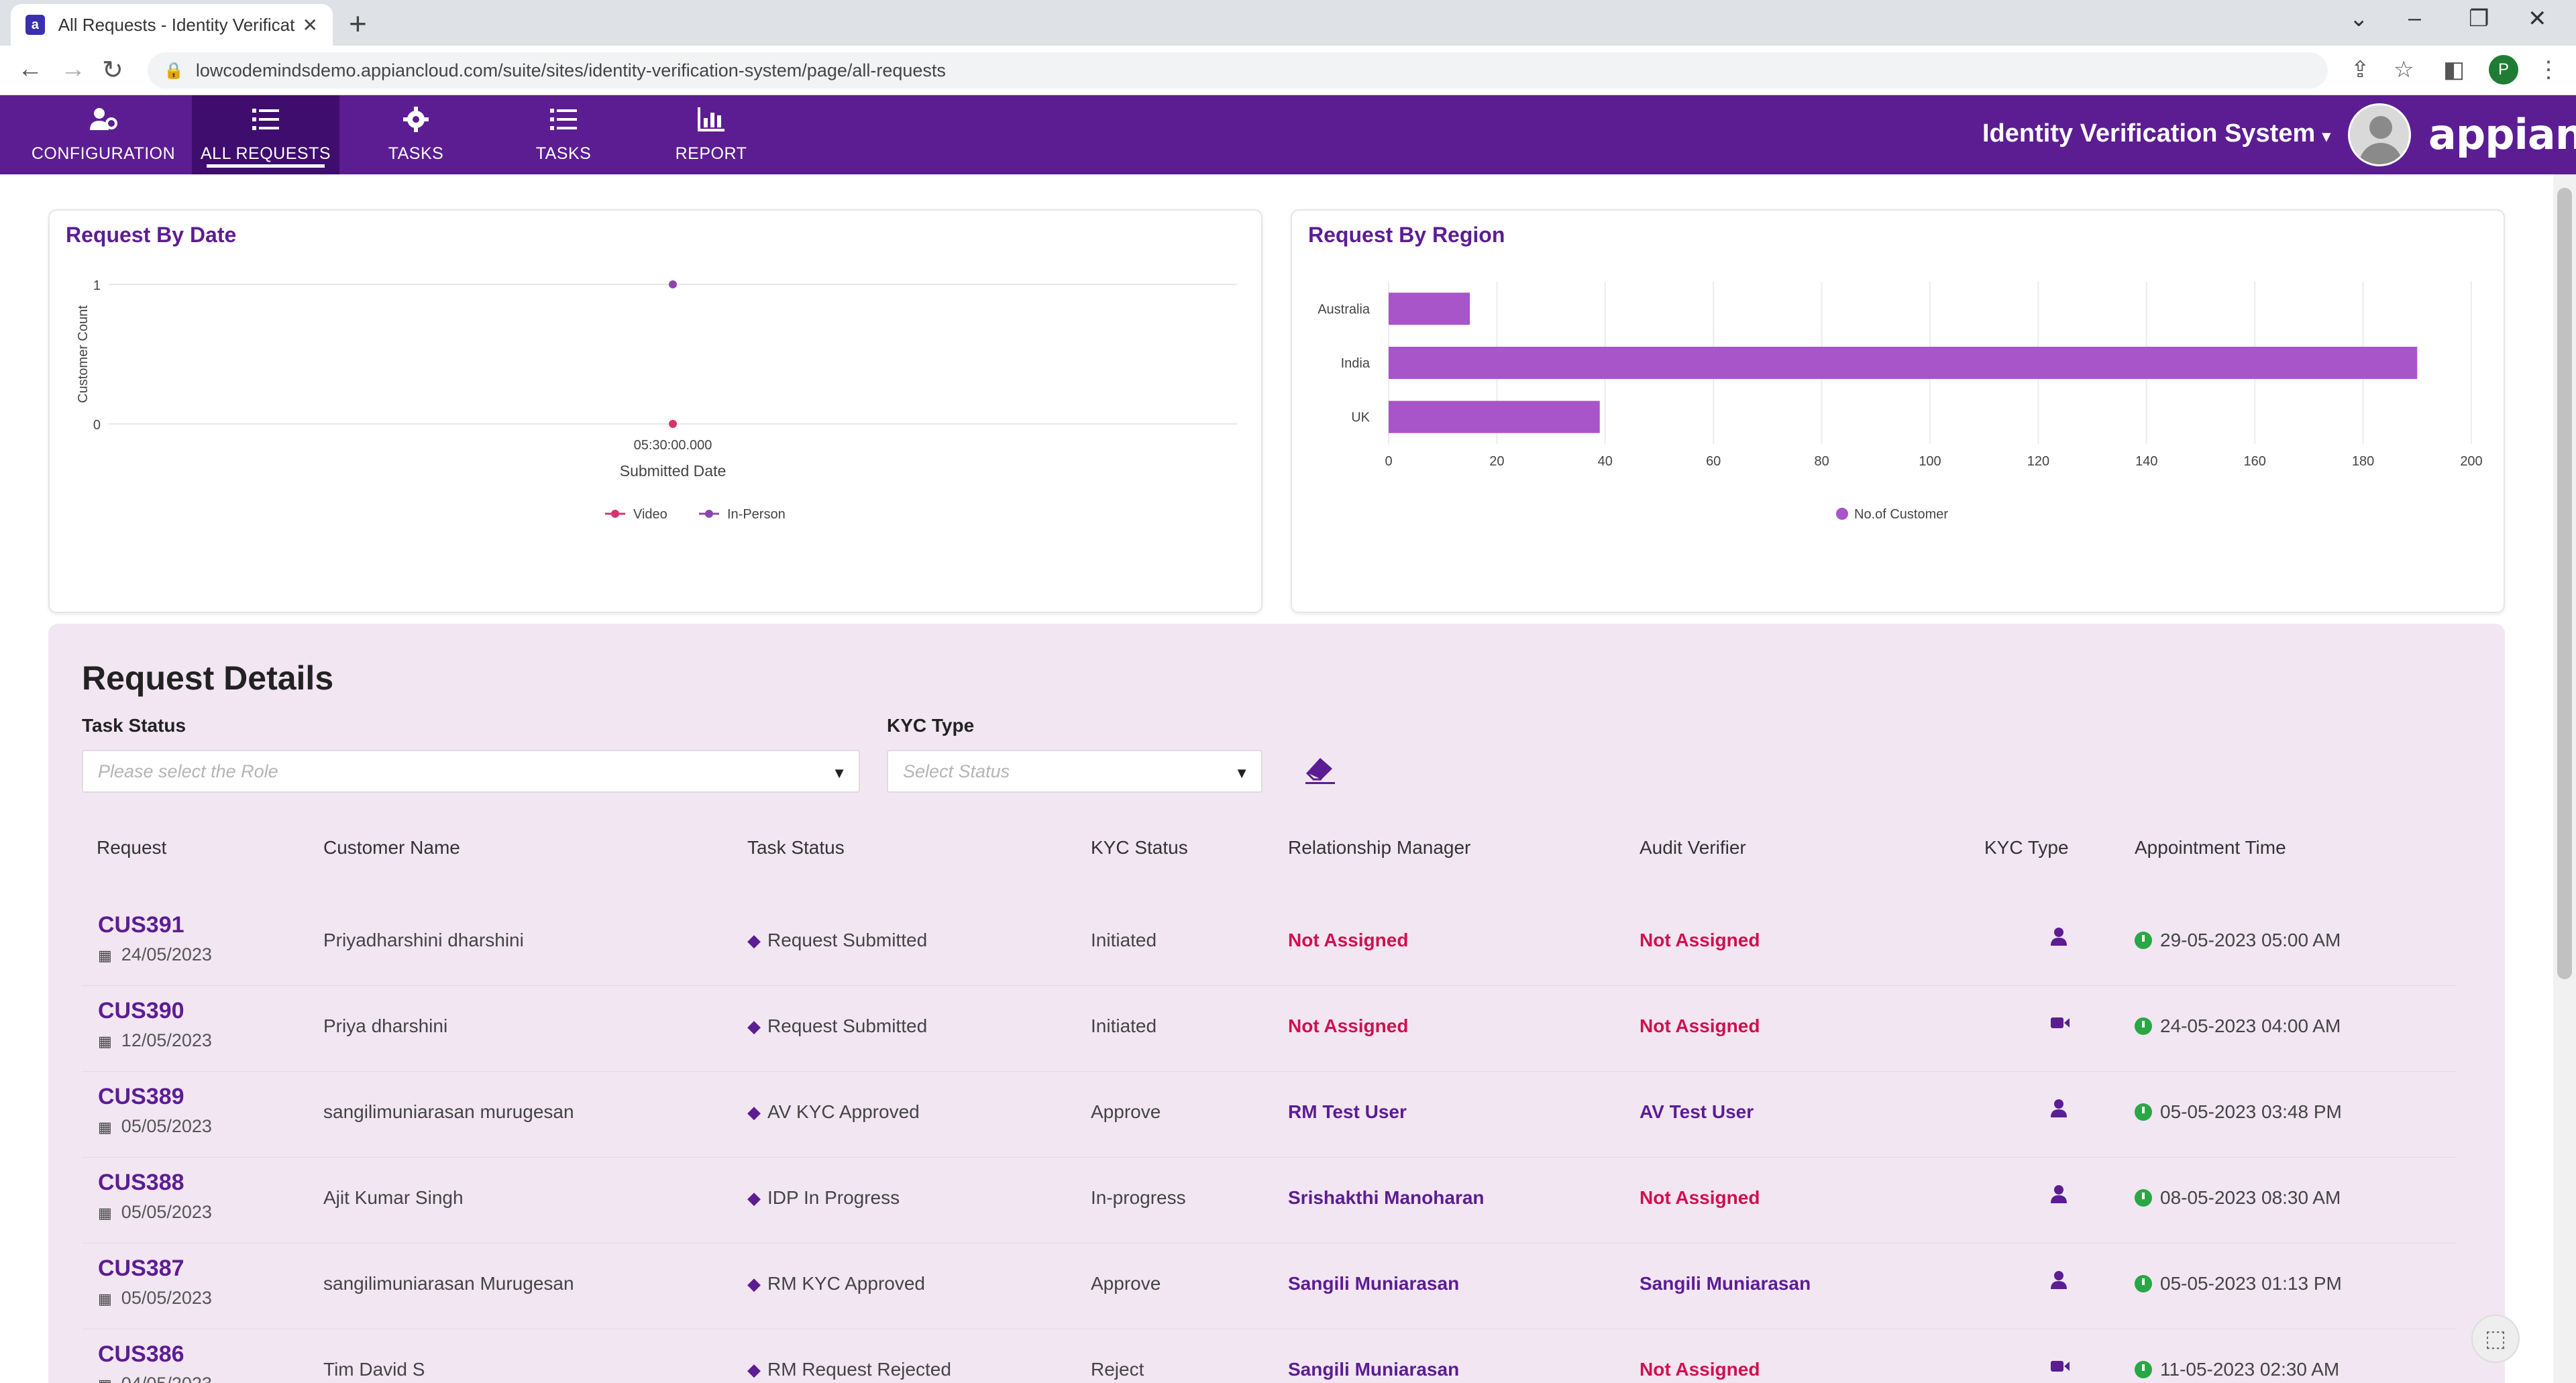 The height and width of the screenshot is (1383, 2576). What do you see at coordinates (2026, 847) in the screenshot?
I see `col-header-kyc-type: KYC Type` at bounding box center [2026, 847].